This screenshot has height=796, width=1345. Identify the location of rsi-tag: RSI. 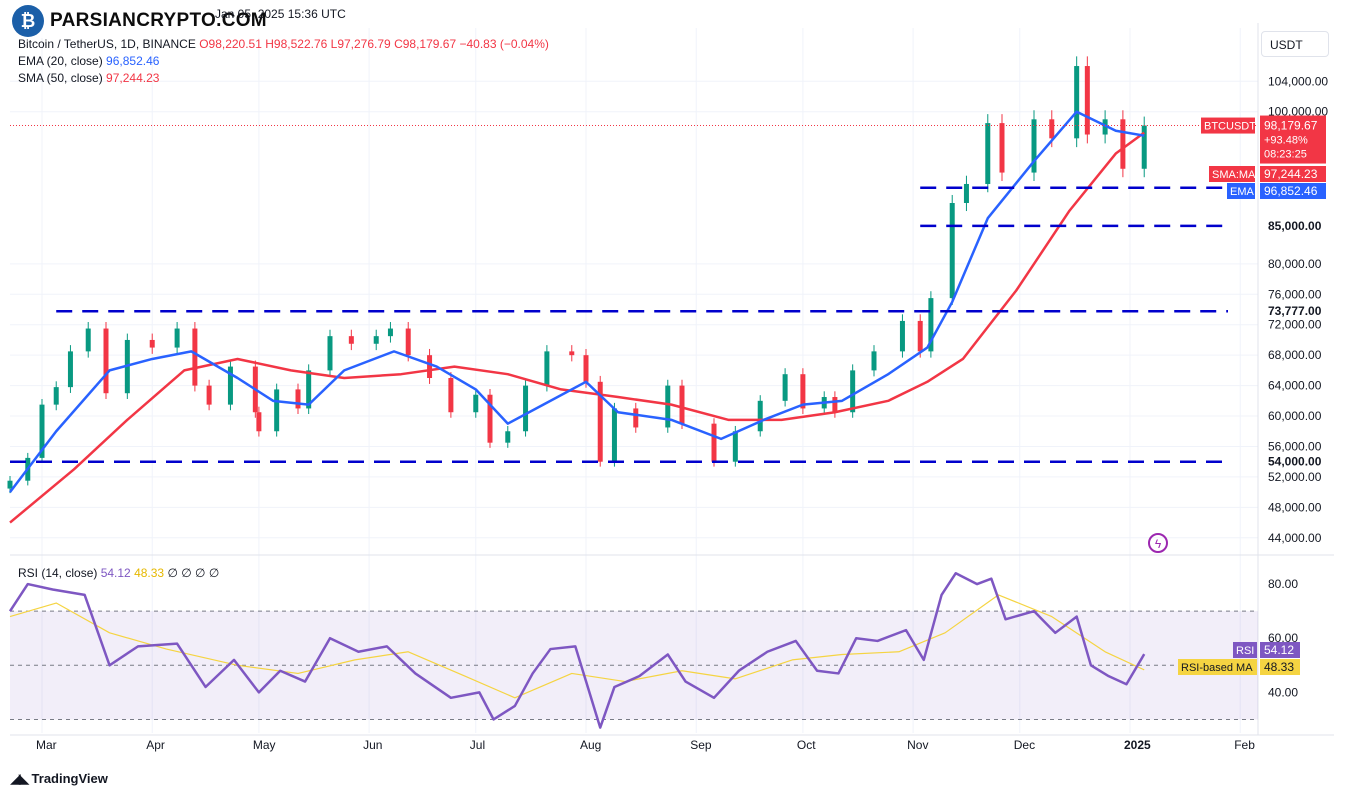
(1245, 651).